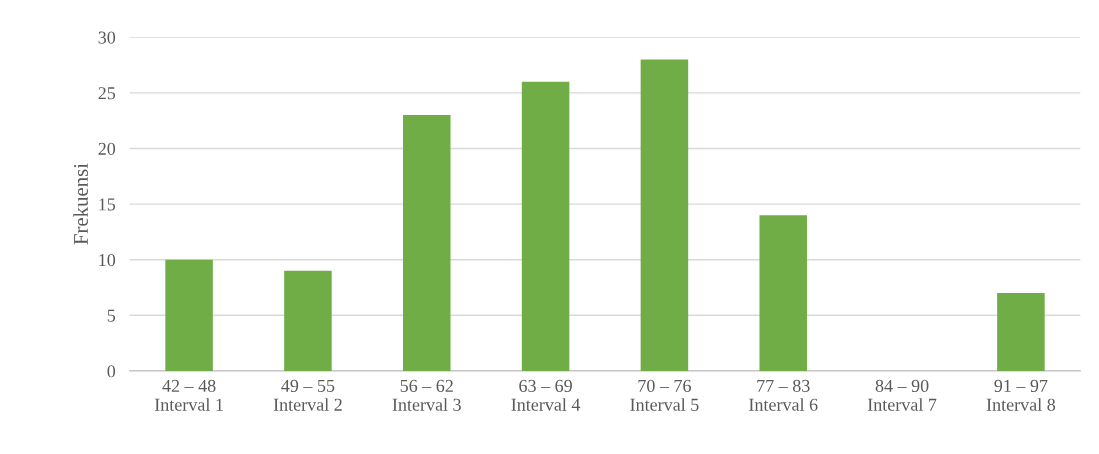 Image resolution: width=1099 pixels, height=454 pixels. What do you see at coordinates (546, 395) in the screenshot?
I see `x-tick-label: 63 – 69 Interval 4` at bounding box center [546, 395].